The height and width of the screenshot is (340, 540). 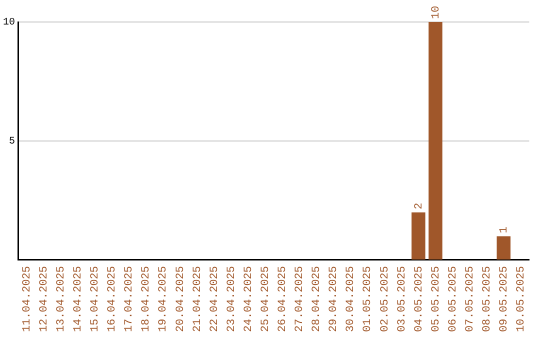 I want to click on x-tick-label: 01.05.2025, so click(x=368, y=299).